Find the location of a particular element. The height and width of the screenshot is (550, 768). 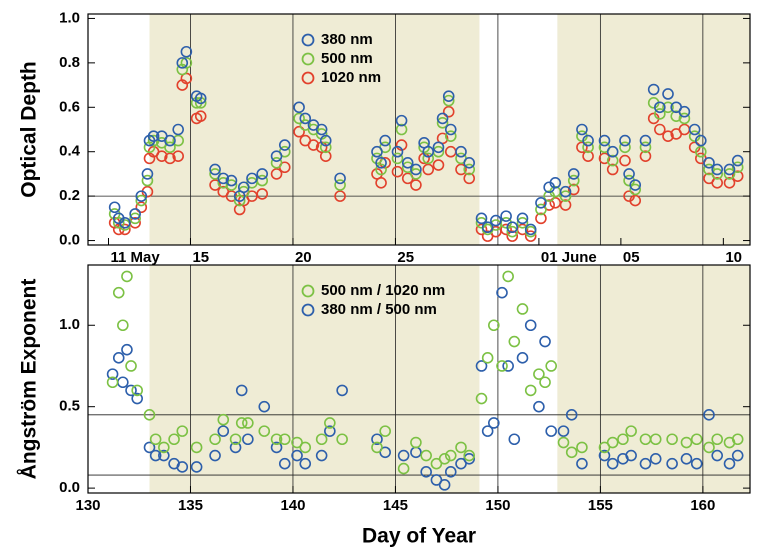

x-tick-label: 130 is located at coordinates (87, 505).